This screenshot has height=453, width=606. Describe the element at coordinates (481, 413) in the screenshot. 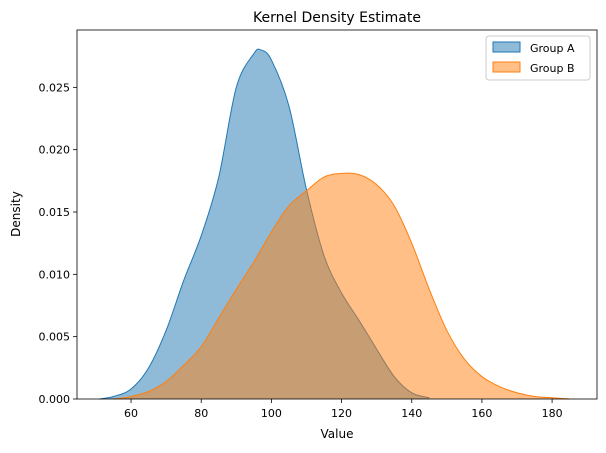

I see `x-tick-label: 160` at that location.